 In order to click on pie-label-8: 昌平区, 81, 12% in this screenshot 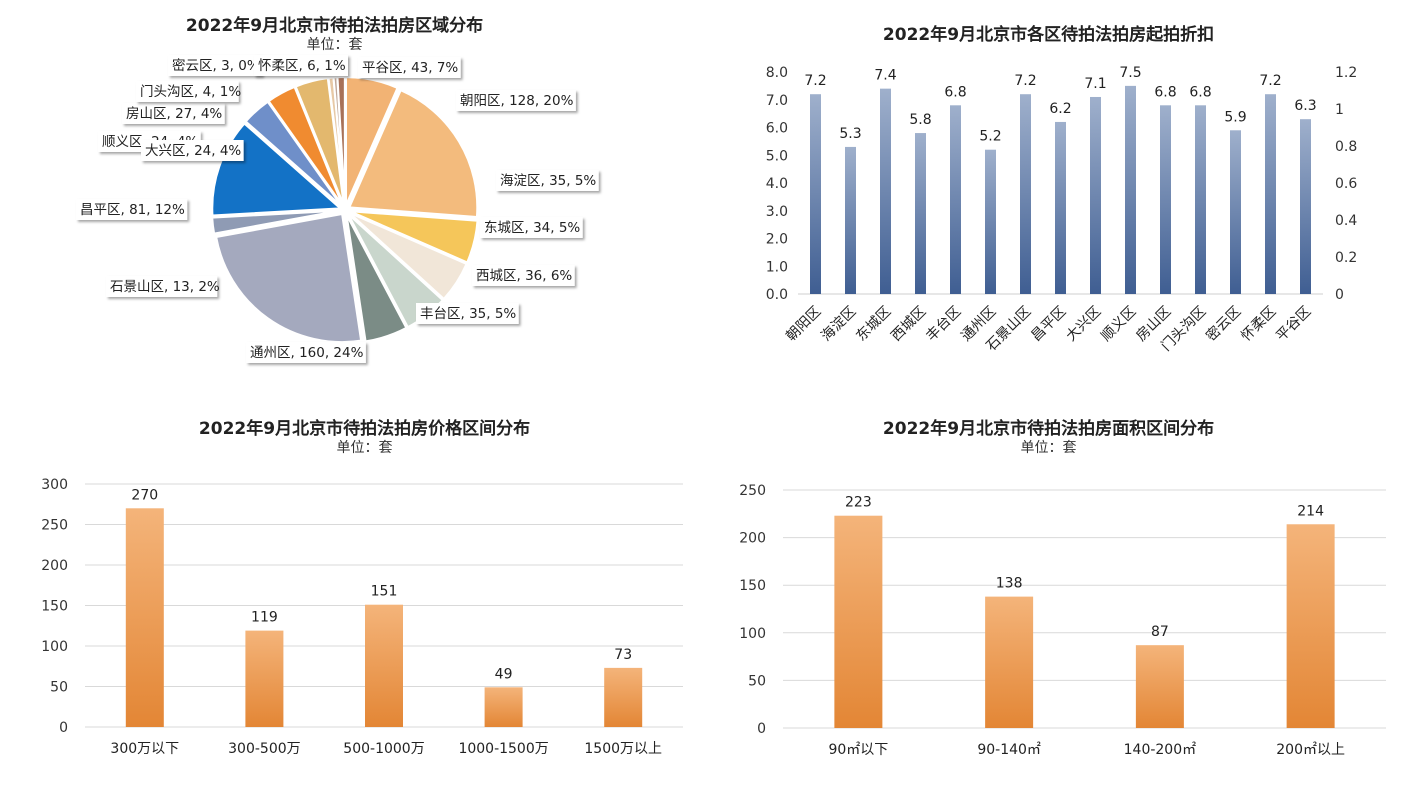, I will do `click(132, 210)`.